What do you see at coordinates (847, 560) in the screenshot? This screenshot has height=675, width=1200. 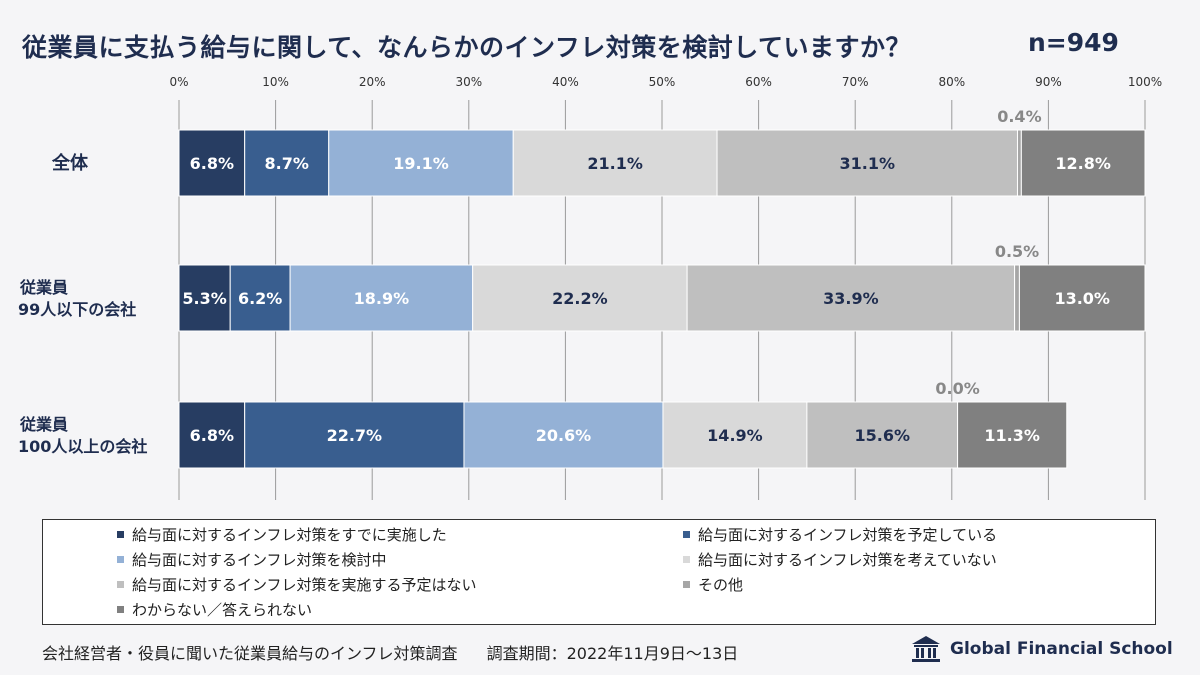 I see `legend-label: 給与面に対するインフレ対策を考えていない` at bounding box center [847, 560].